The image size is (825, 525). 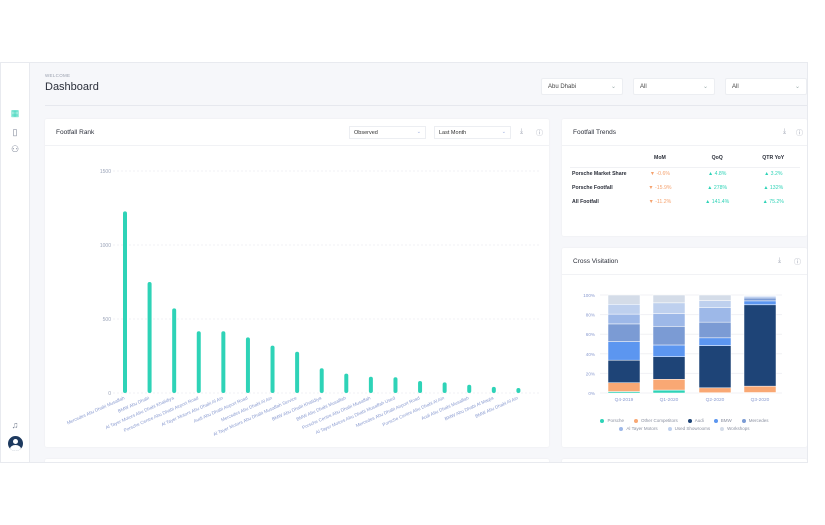 What do you see at coordinates (15, 113) in the screenshot?
I see `dashboard-icon: ▦` at bounding box center [15, 113].